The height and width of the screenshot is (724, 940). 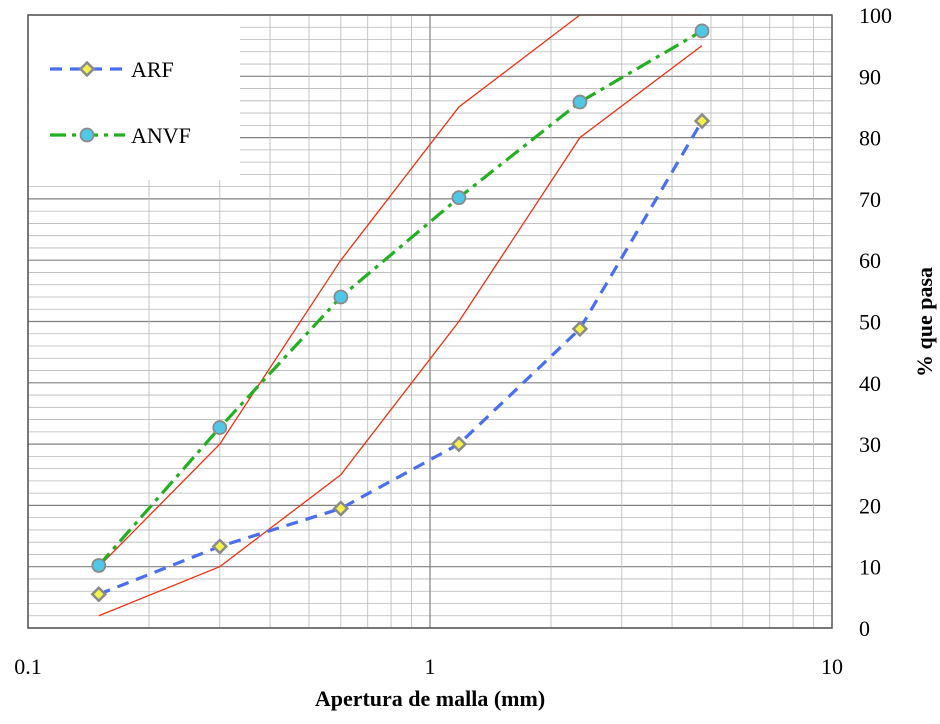 I want to click on x-axis-title: Apertura de malla (mm), so click(x=430, y=698).